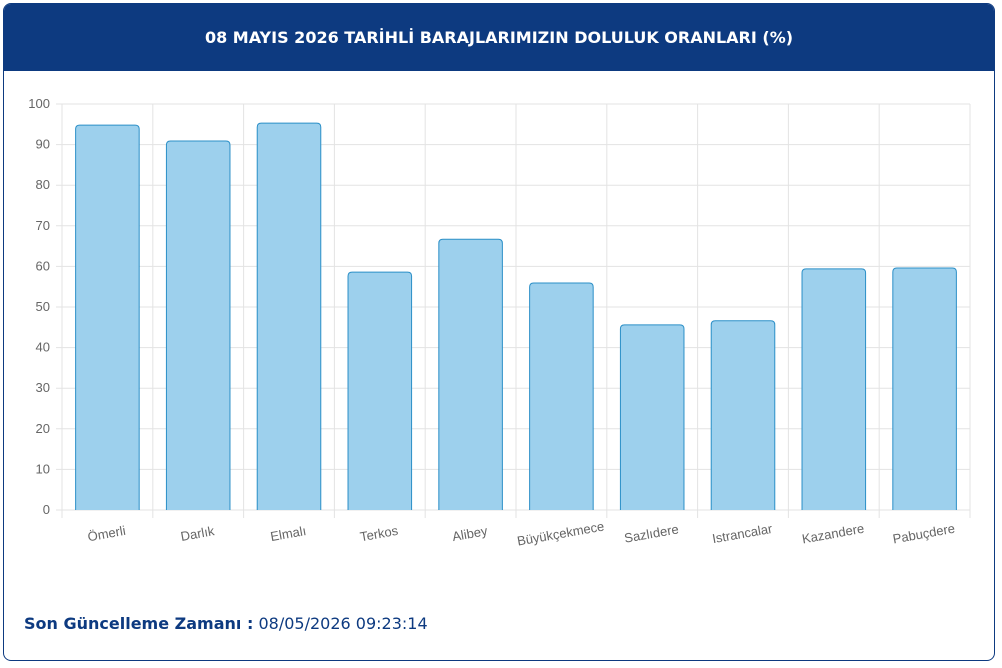 The width and height of the screenshot is (1002, 668). Describe the element at coordinates (106, 533) in the screenshot. I see `x-tick-label: Ömerli` at that location.